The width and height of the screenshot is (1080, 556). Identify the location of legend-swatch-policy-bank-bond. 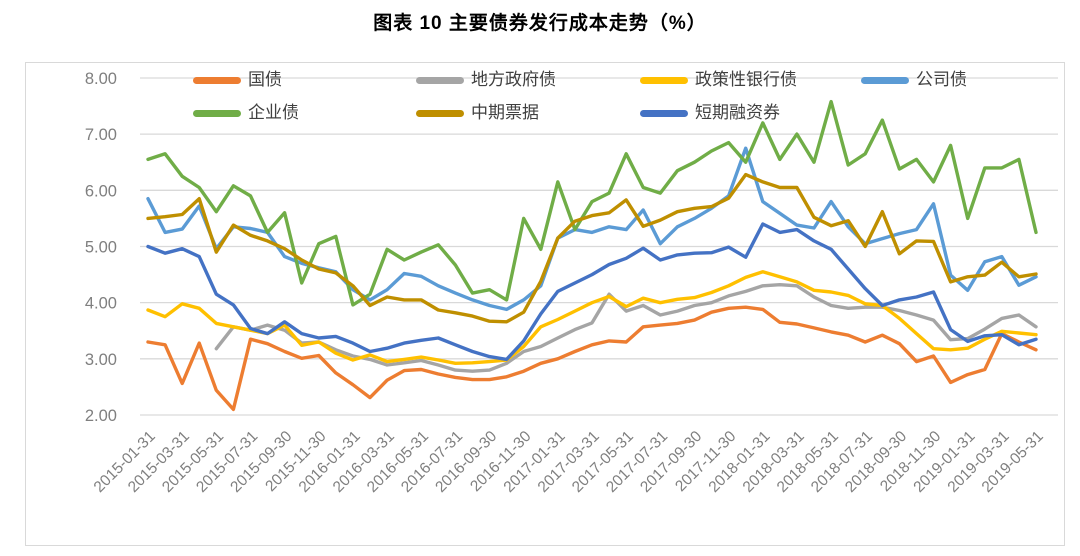
(664, 80).